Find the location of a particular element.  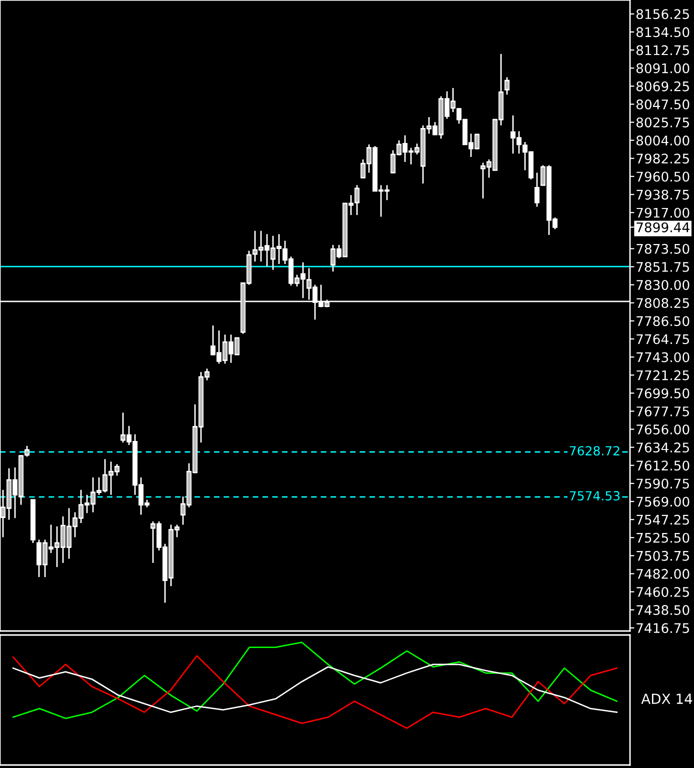

ref-line-label: 7574.53 is located at coordinates (595, 496).